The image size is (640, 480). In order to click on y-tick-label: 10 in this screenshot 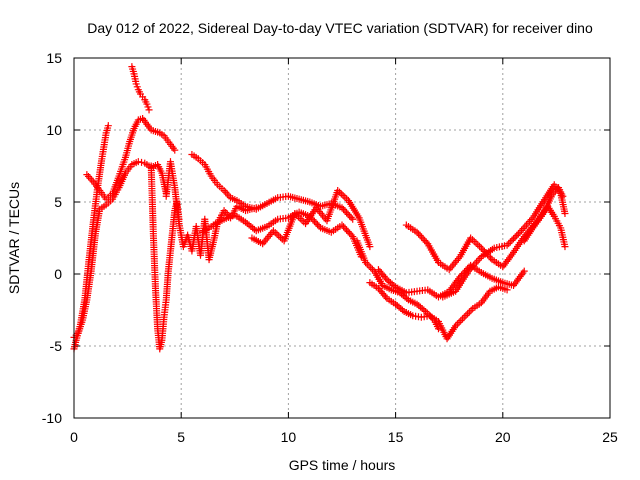, I will do `click(54, 130)`.